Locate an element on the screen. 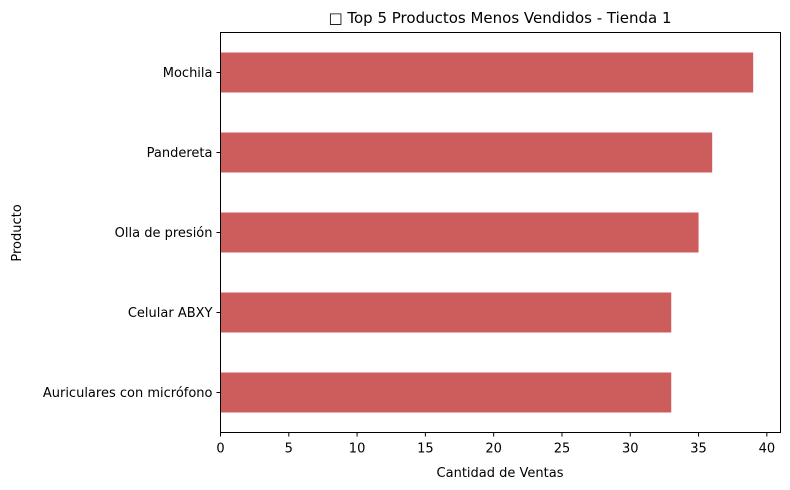 Image resolution: width=790 pixels, height=490 pixels. x-tick-label: 5 is located at coordinates (289, 449).